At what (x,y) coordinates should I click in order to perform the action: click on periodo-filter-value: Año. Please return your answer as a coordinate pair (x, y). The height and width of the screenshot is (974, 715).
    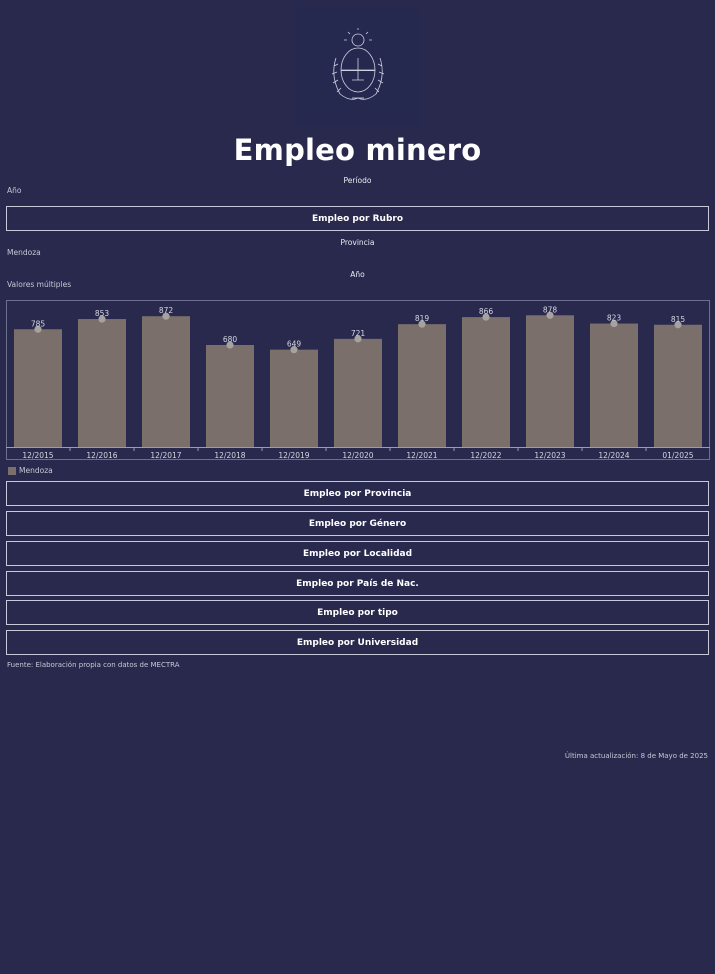
    Looking at the image, I should click on (14, 190).